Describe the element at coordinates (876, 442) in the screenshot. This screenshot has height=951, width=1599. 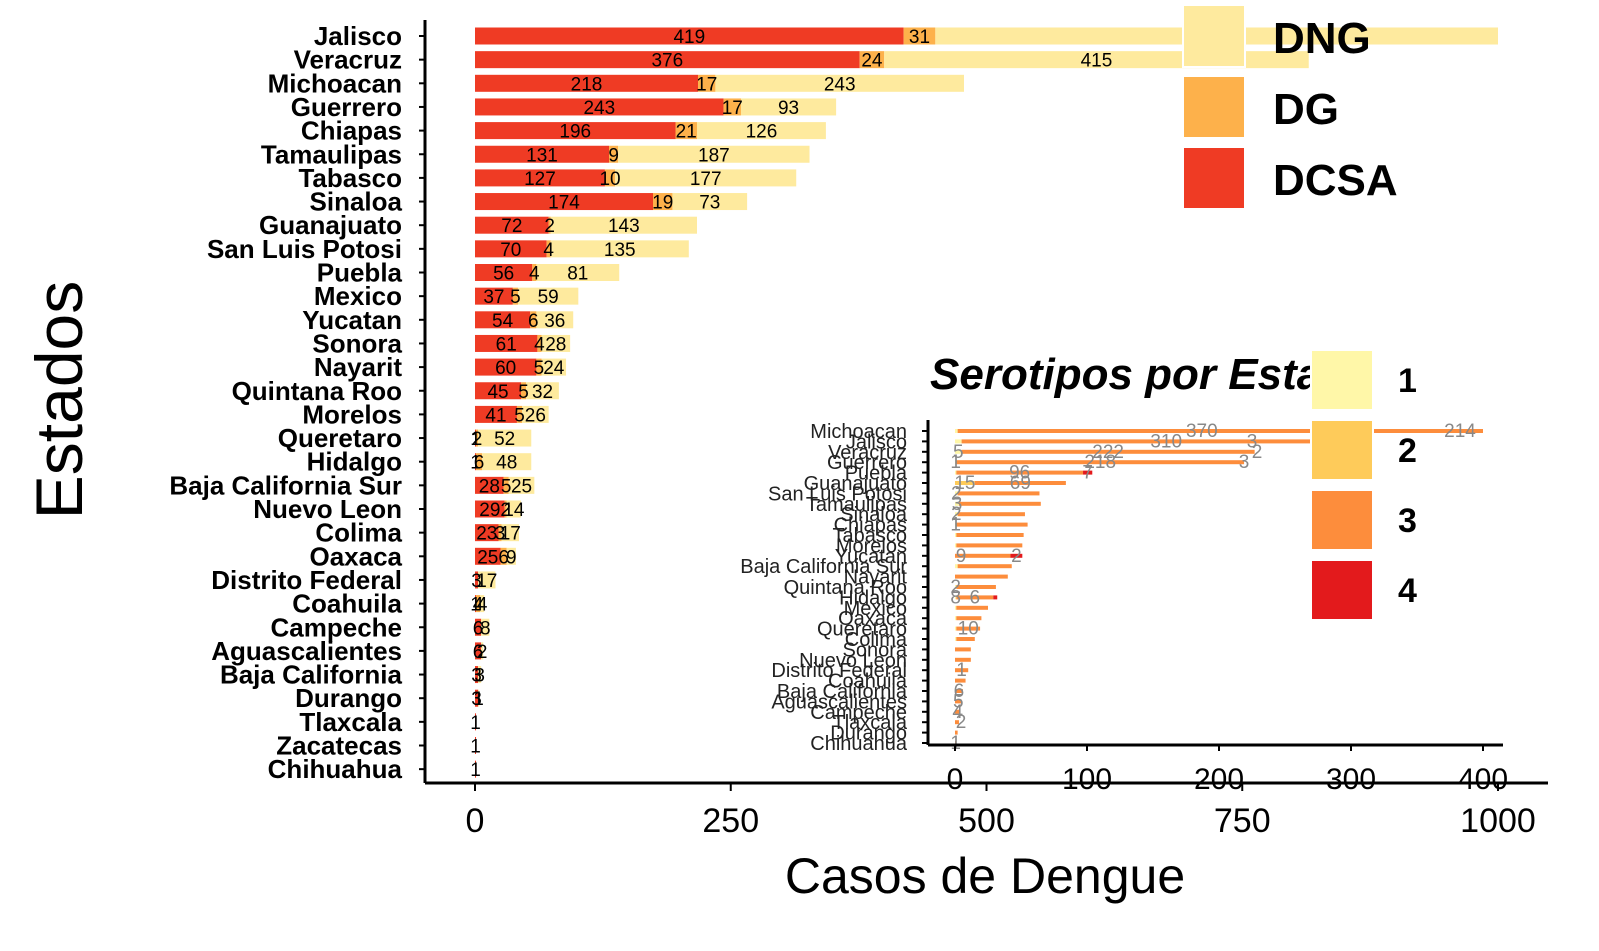
I see `inset-y-tick-label: Jalisco` at that location.